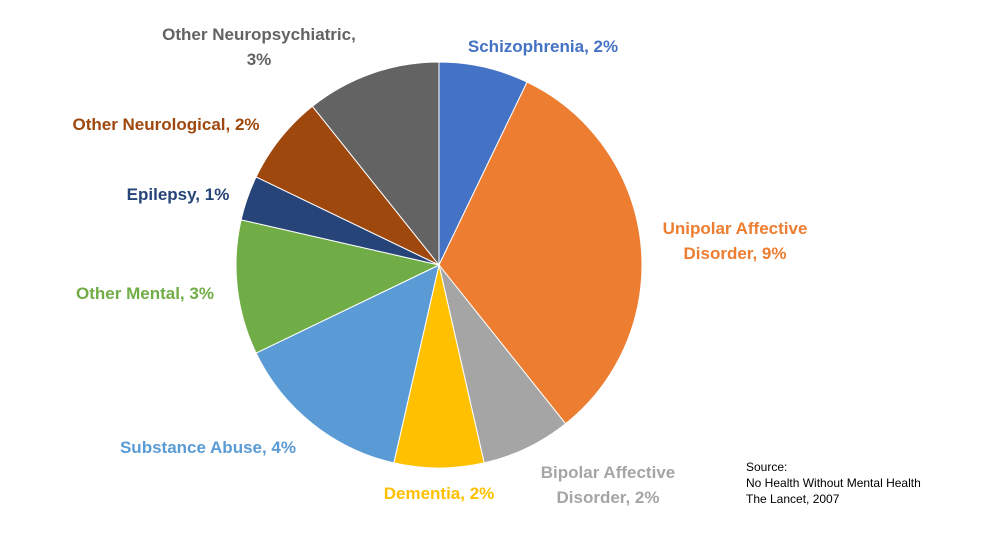  I want to click on slice-label-line: Dementia, 2%, so click(439, 493).